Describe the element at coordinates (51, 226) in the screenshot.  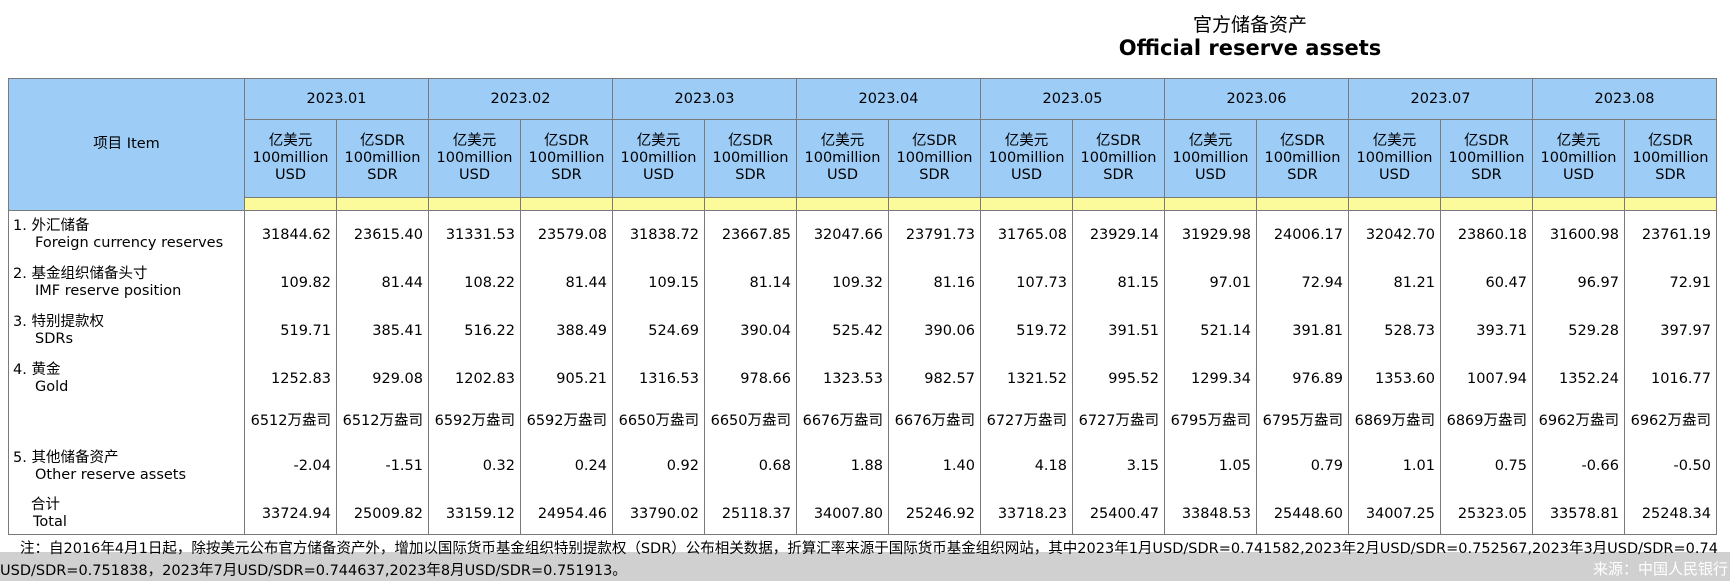
I see `row-label-zh: 1. 外汇储备` at that location.